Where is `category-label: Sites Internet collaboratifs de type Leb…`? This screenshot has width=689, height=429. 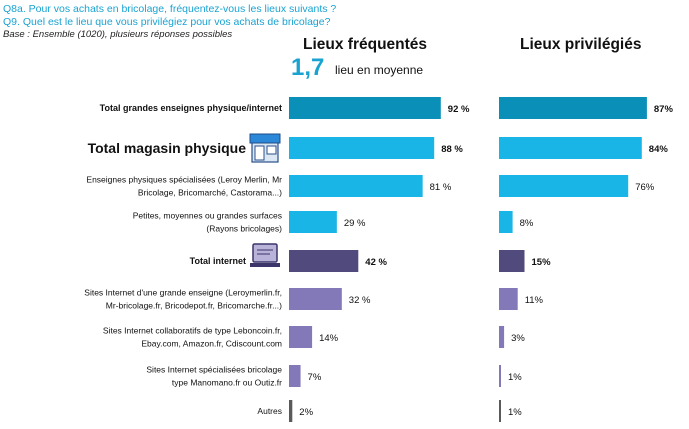
category-label: Sites Internet collaboratifs de type Leb… is located at coordinates (192, 330).